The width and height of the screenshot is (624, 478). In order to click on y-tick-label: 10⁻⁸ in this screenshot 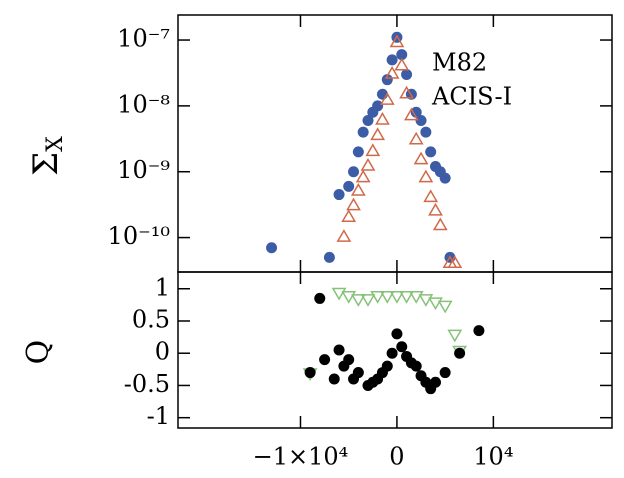, I will do `click(143, 104)`.